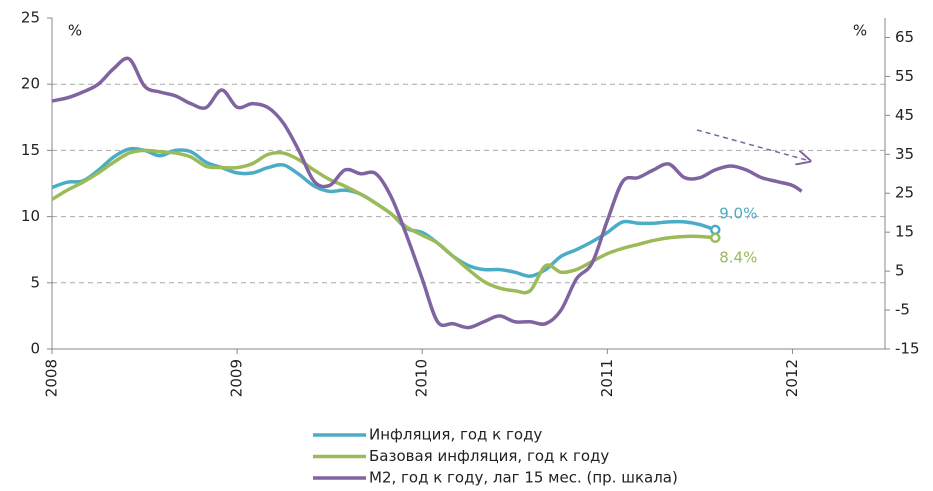  What do you see at coordinates (30, 216) in the screenshot?
I see `y-tick-label: 10` at bounding box center [30, 216].